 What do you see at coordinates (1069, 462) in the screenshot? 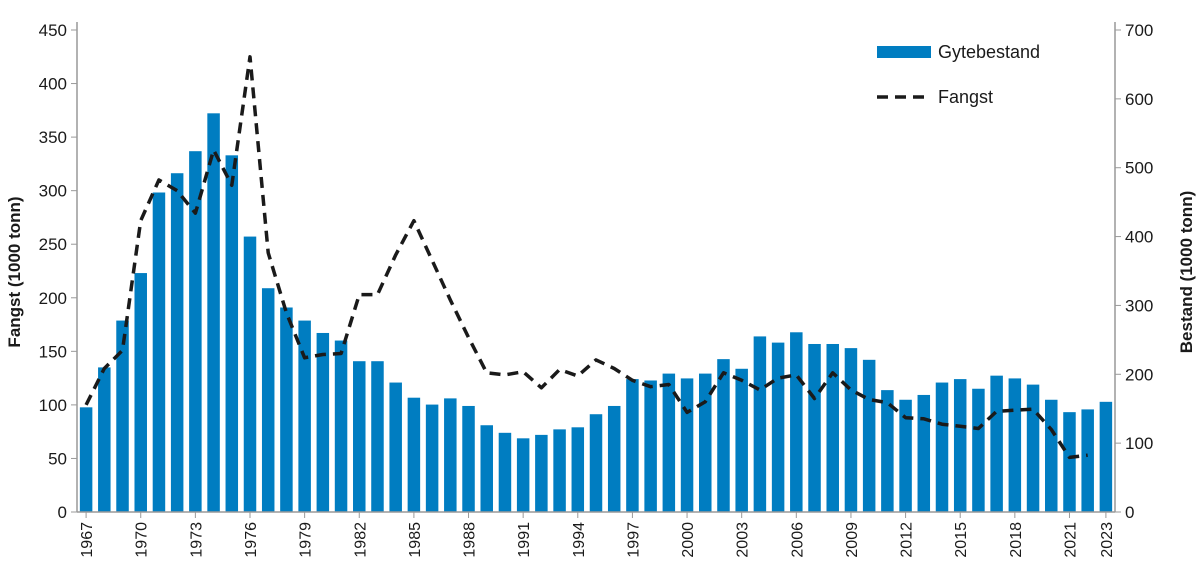
I see `bar-2021` at bounding box center [1069, 462].